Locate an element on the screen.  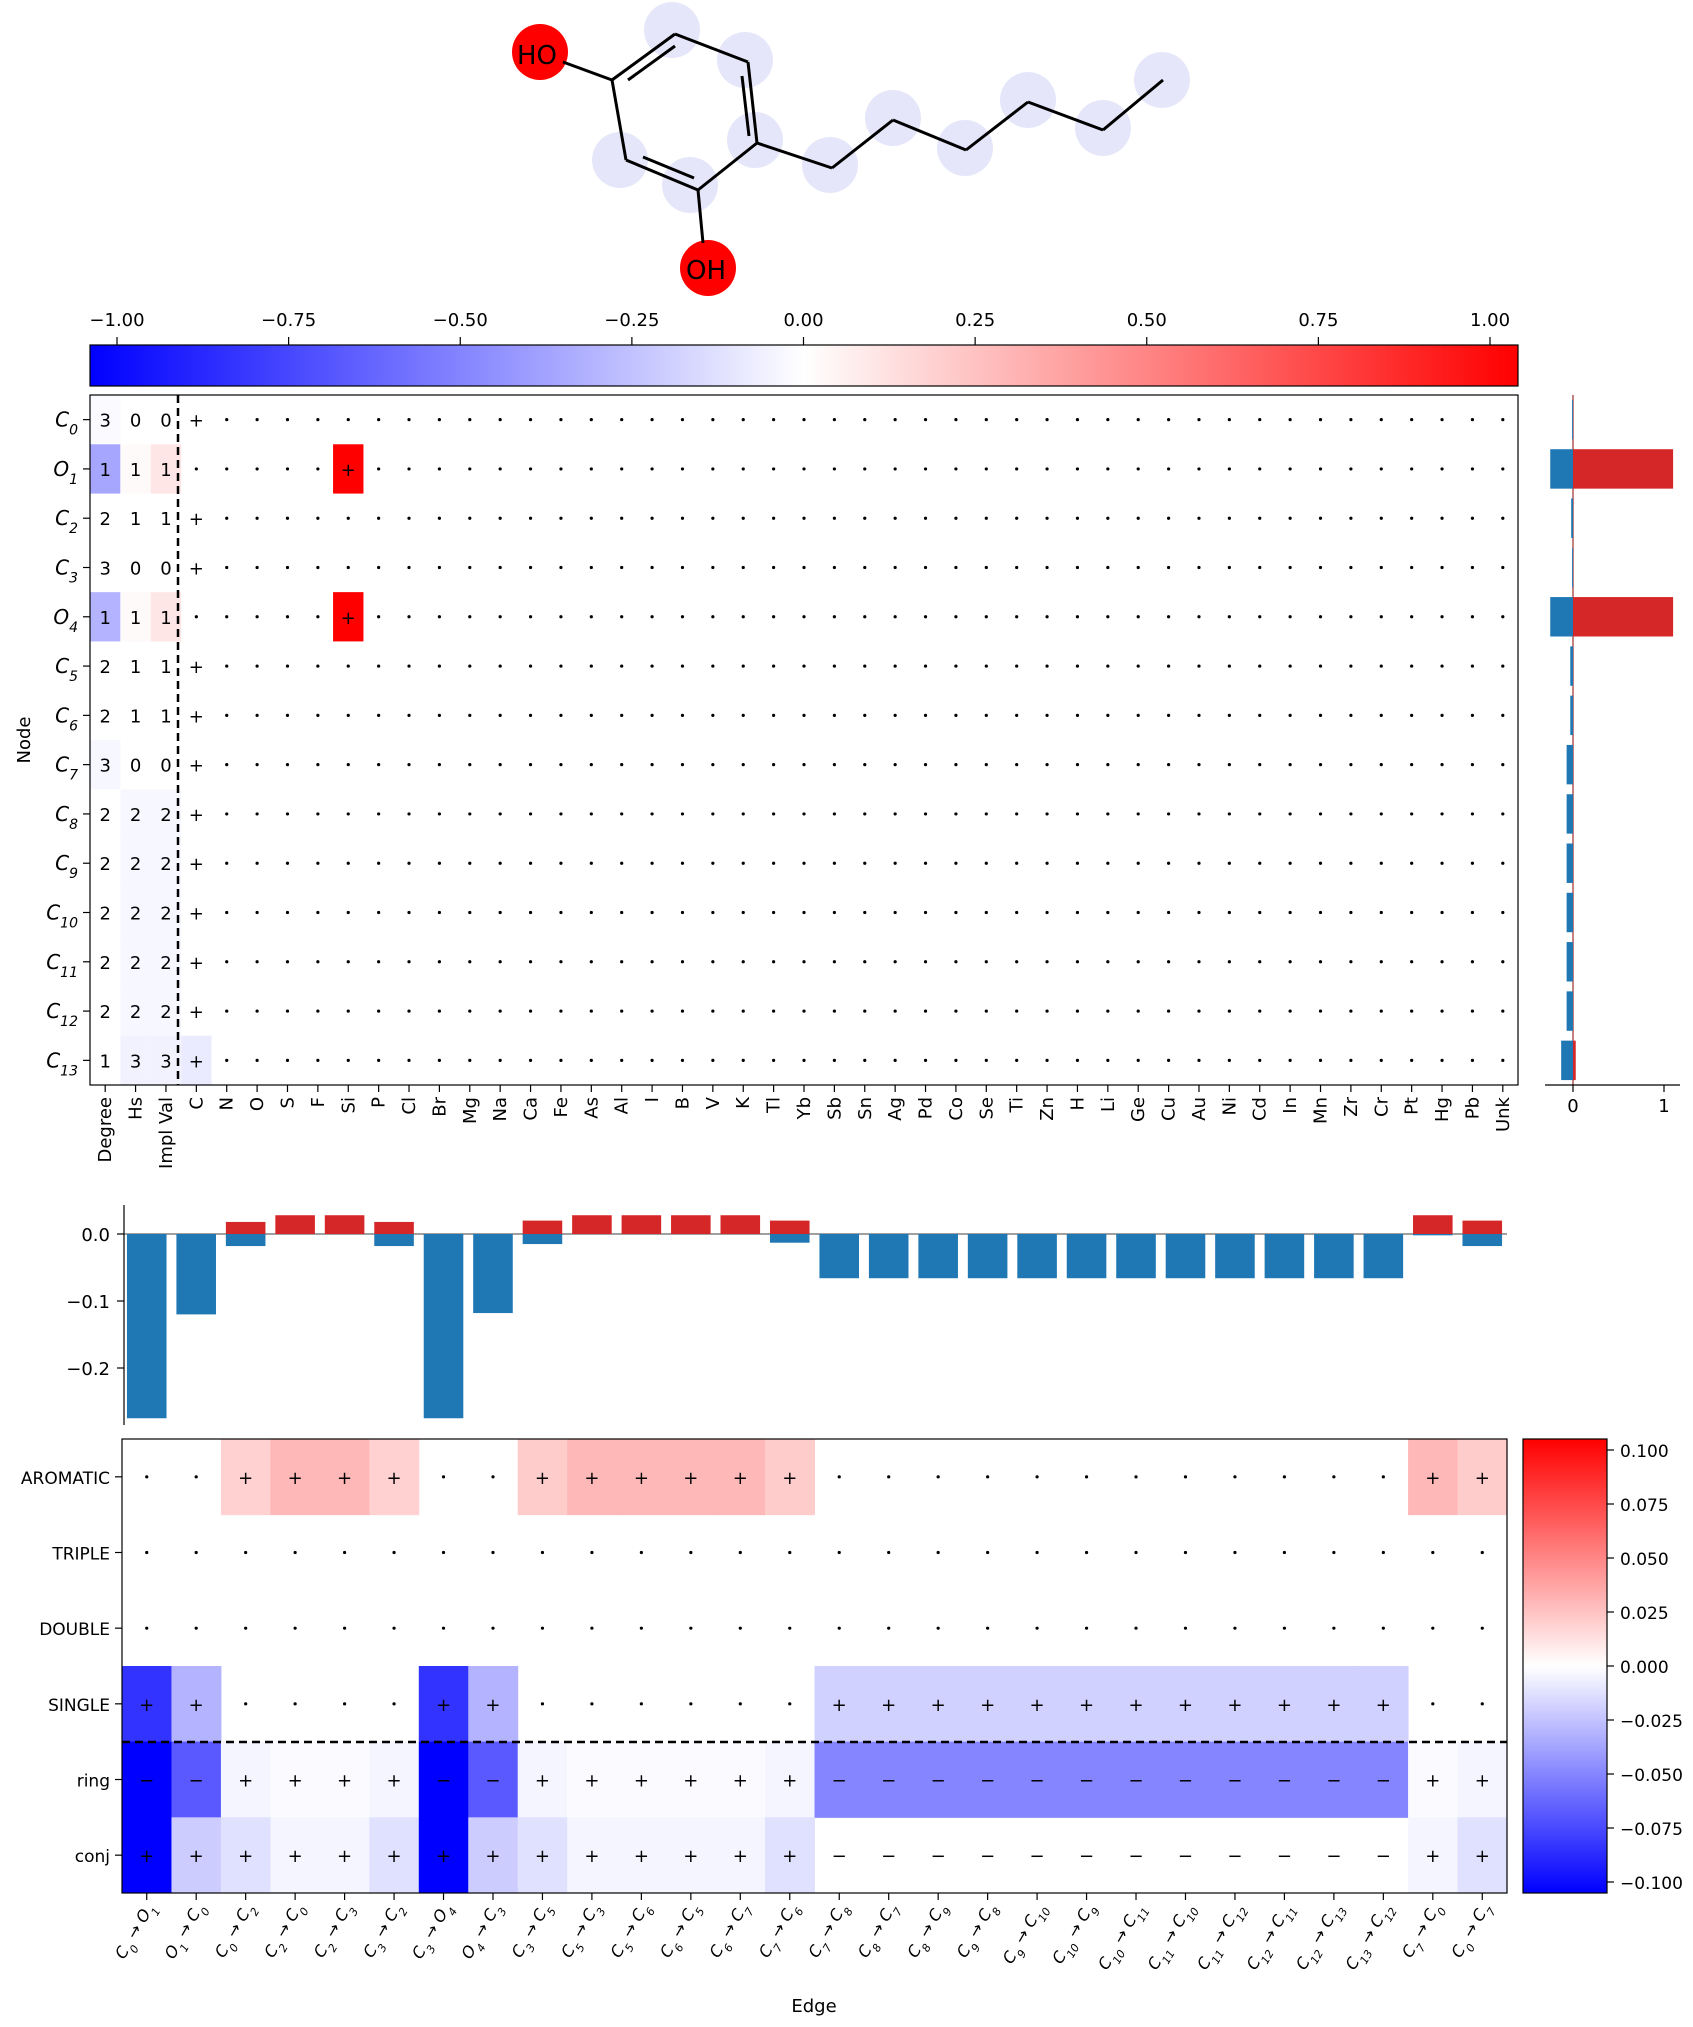
edge-label-sub: 10 is located at coordinates (1192, 1914).